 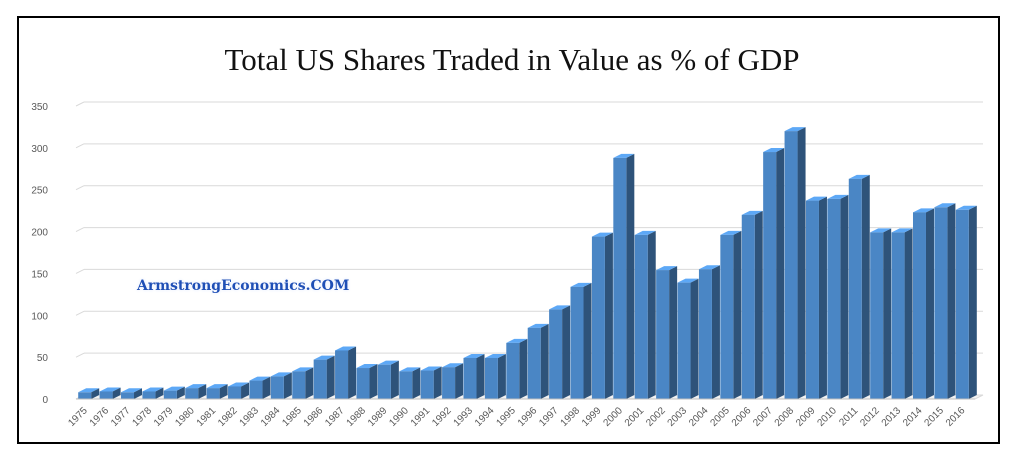 I want to click on x-tick-label: 1994, so click(x=485, y=417).